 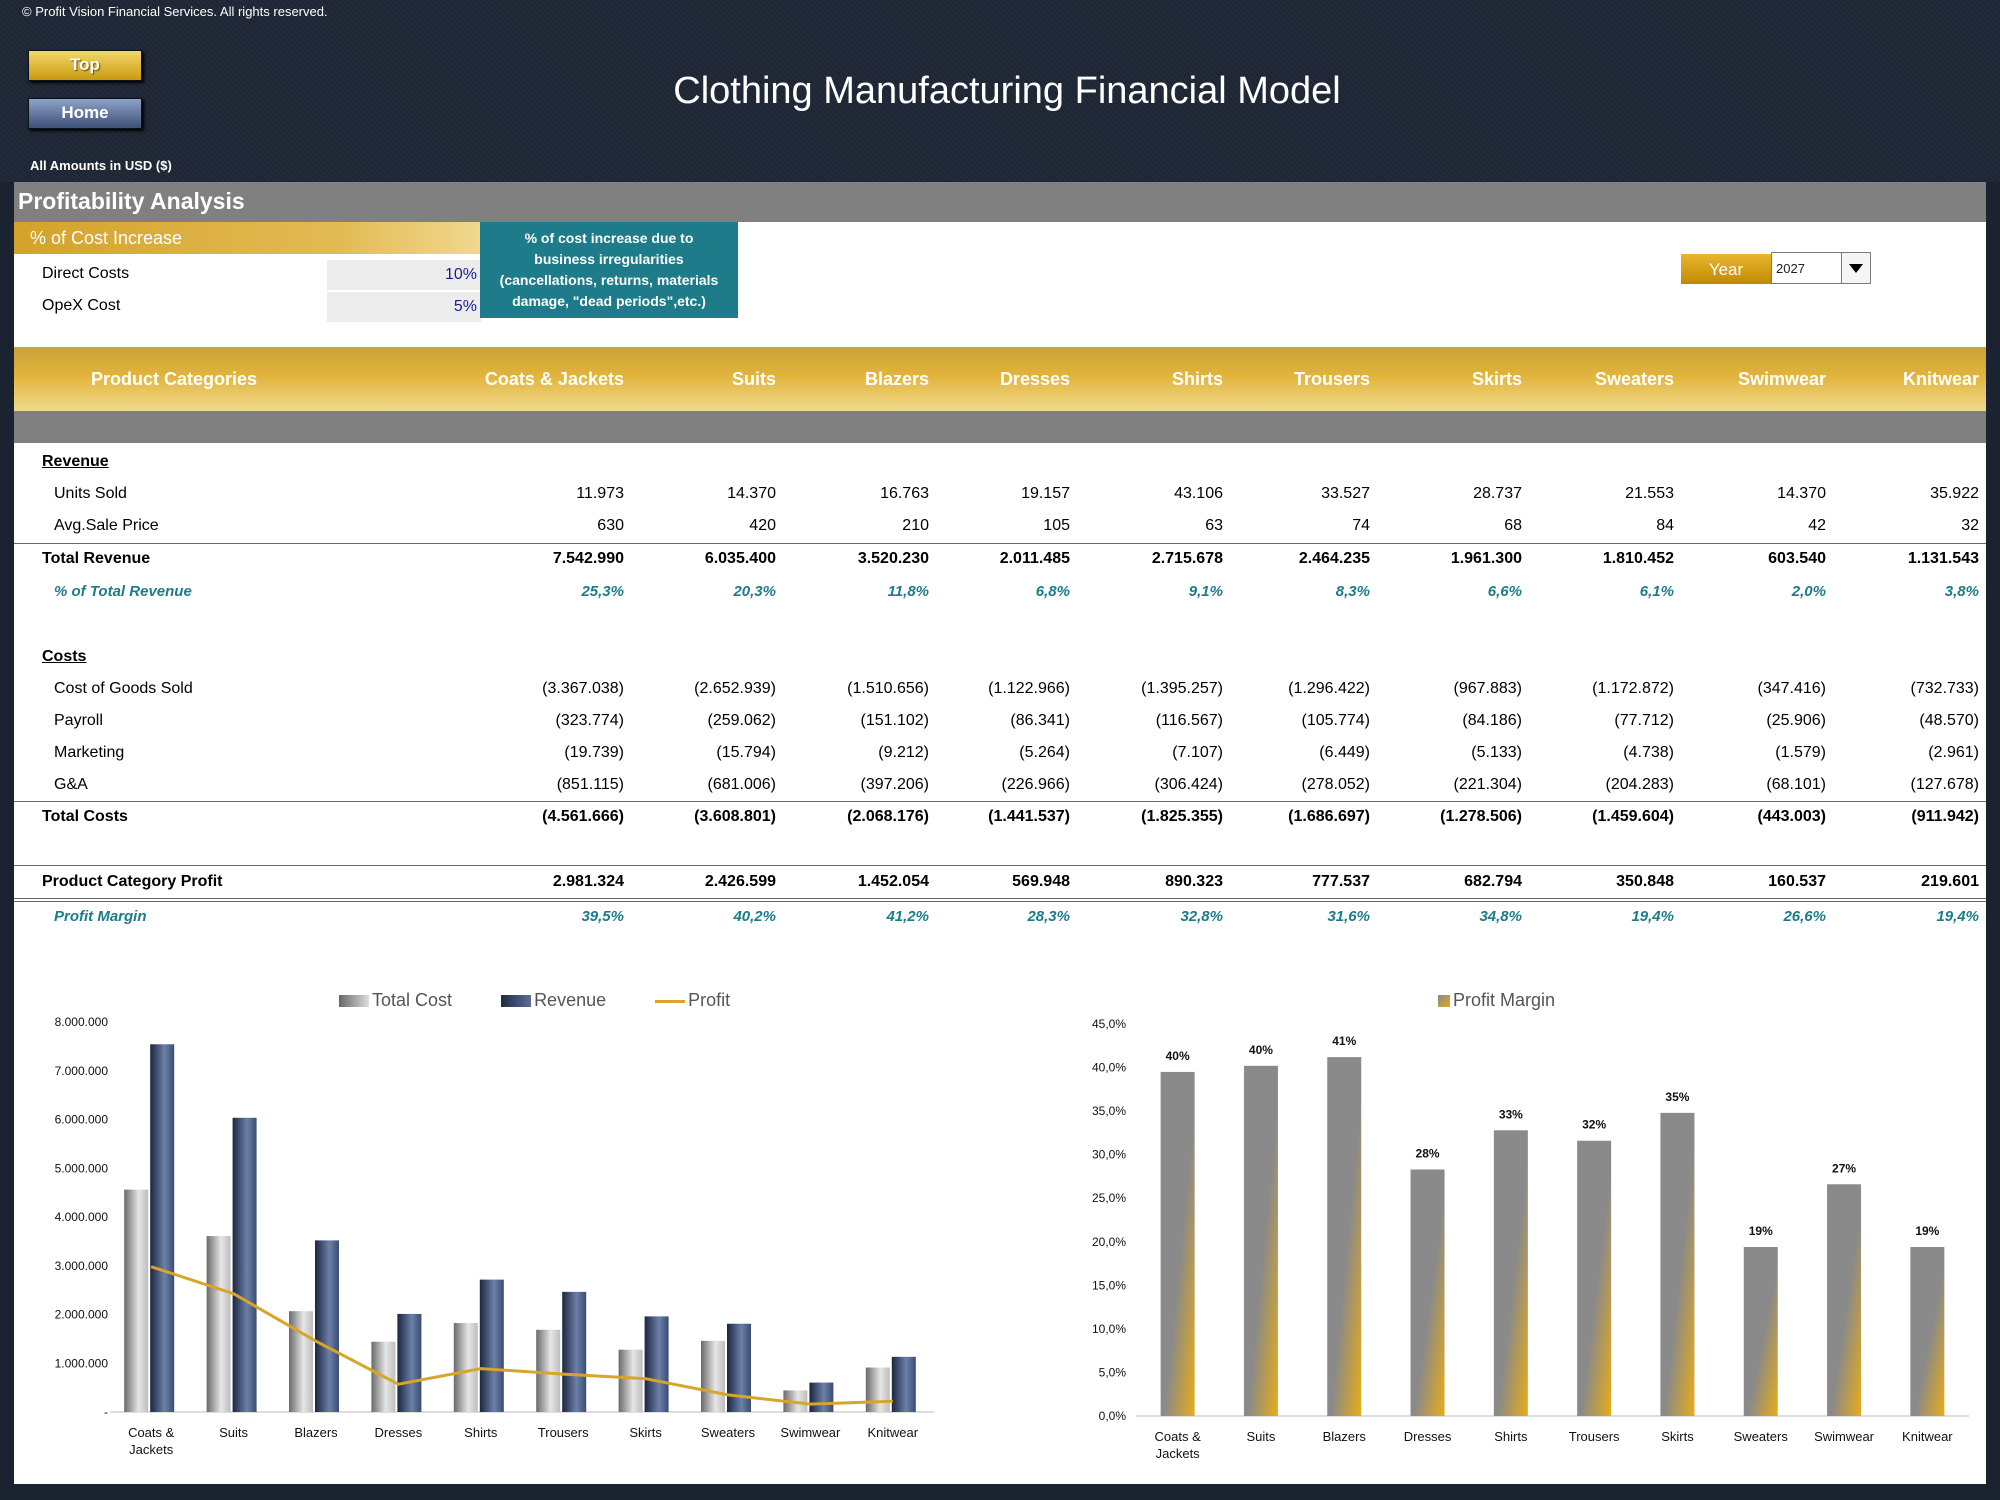 I want to click on table-cell: (84.186), so click(x=1492, y=720).